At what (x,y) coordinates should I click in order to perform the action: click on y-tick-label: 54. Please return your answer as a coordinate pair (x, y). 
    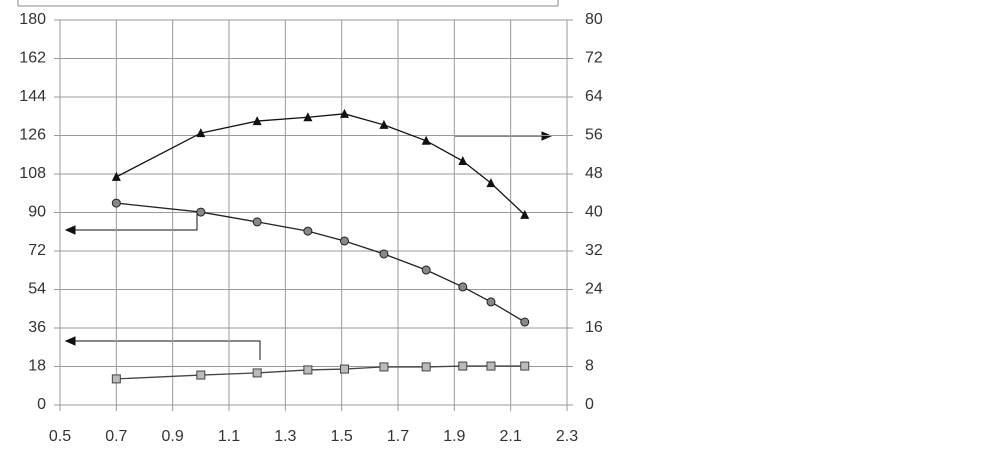
    Looking at the image, I should click on (37, 289).